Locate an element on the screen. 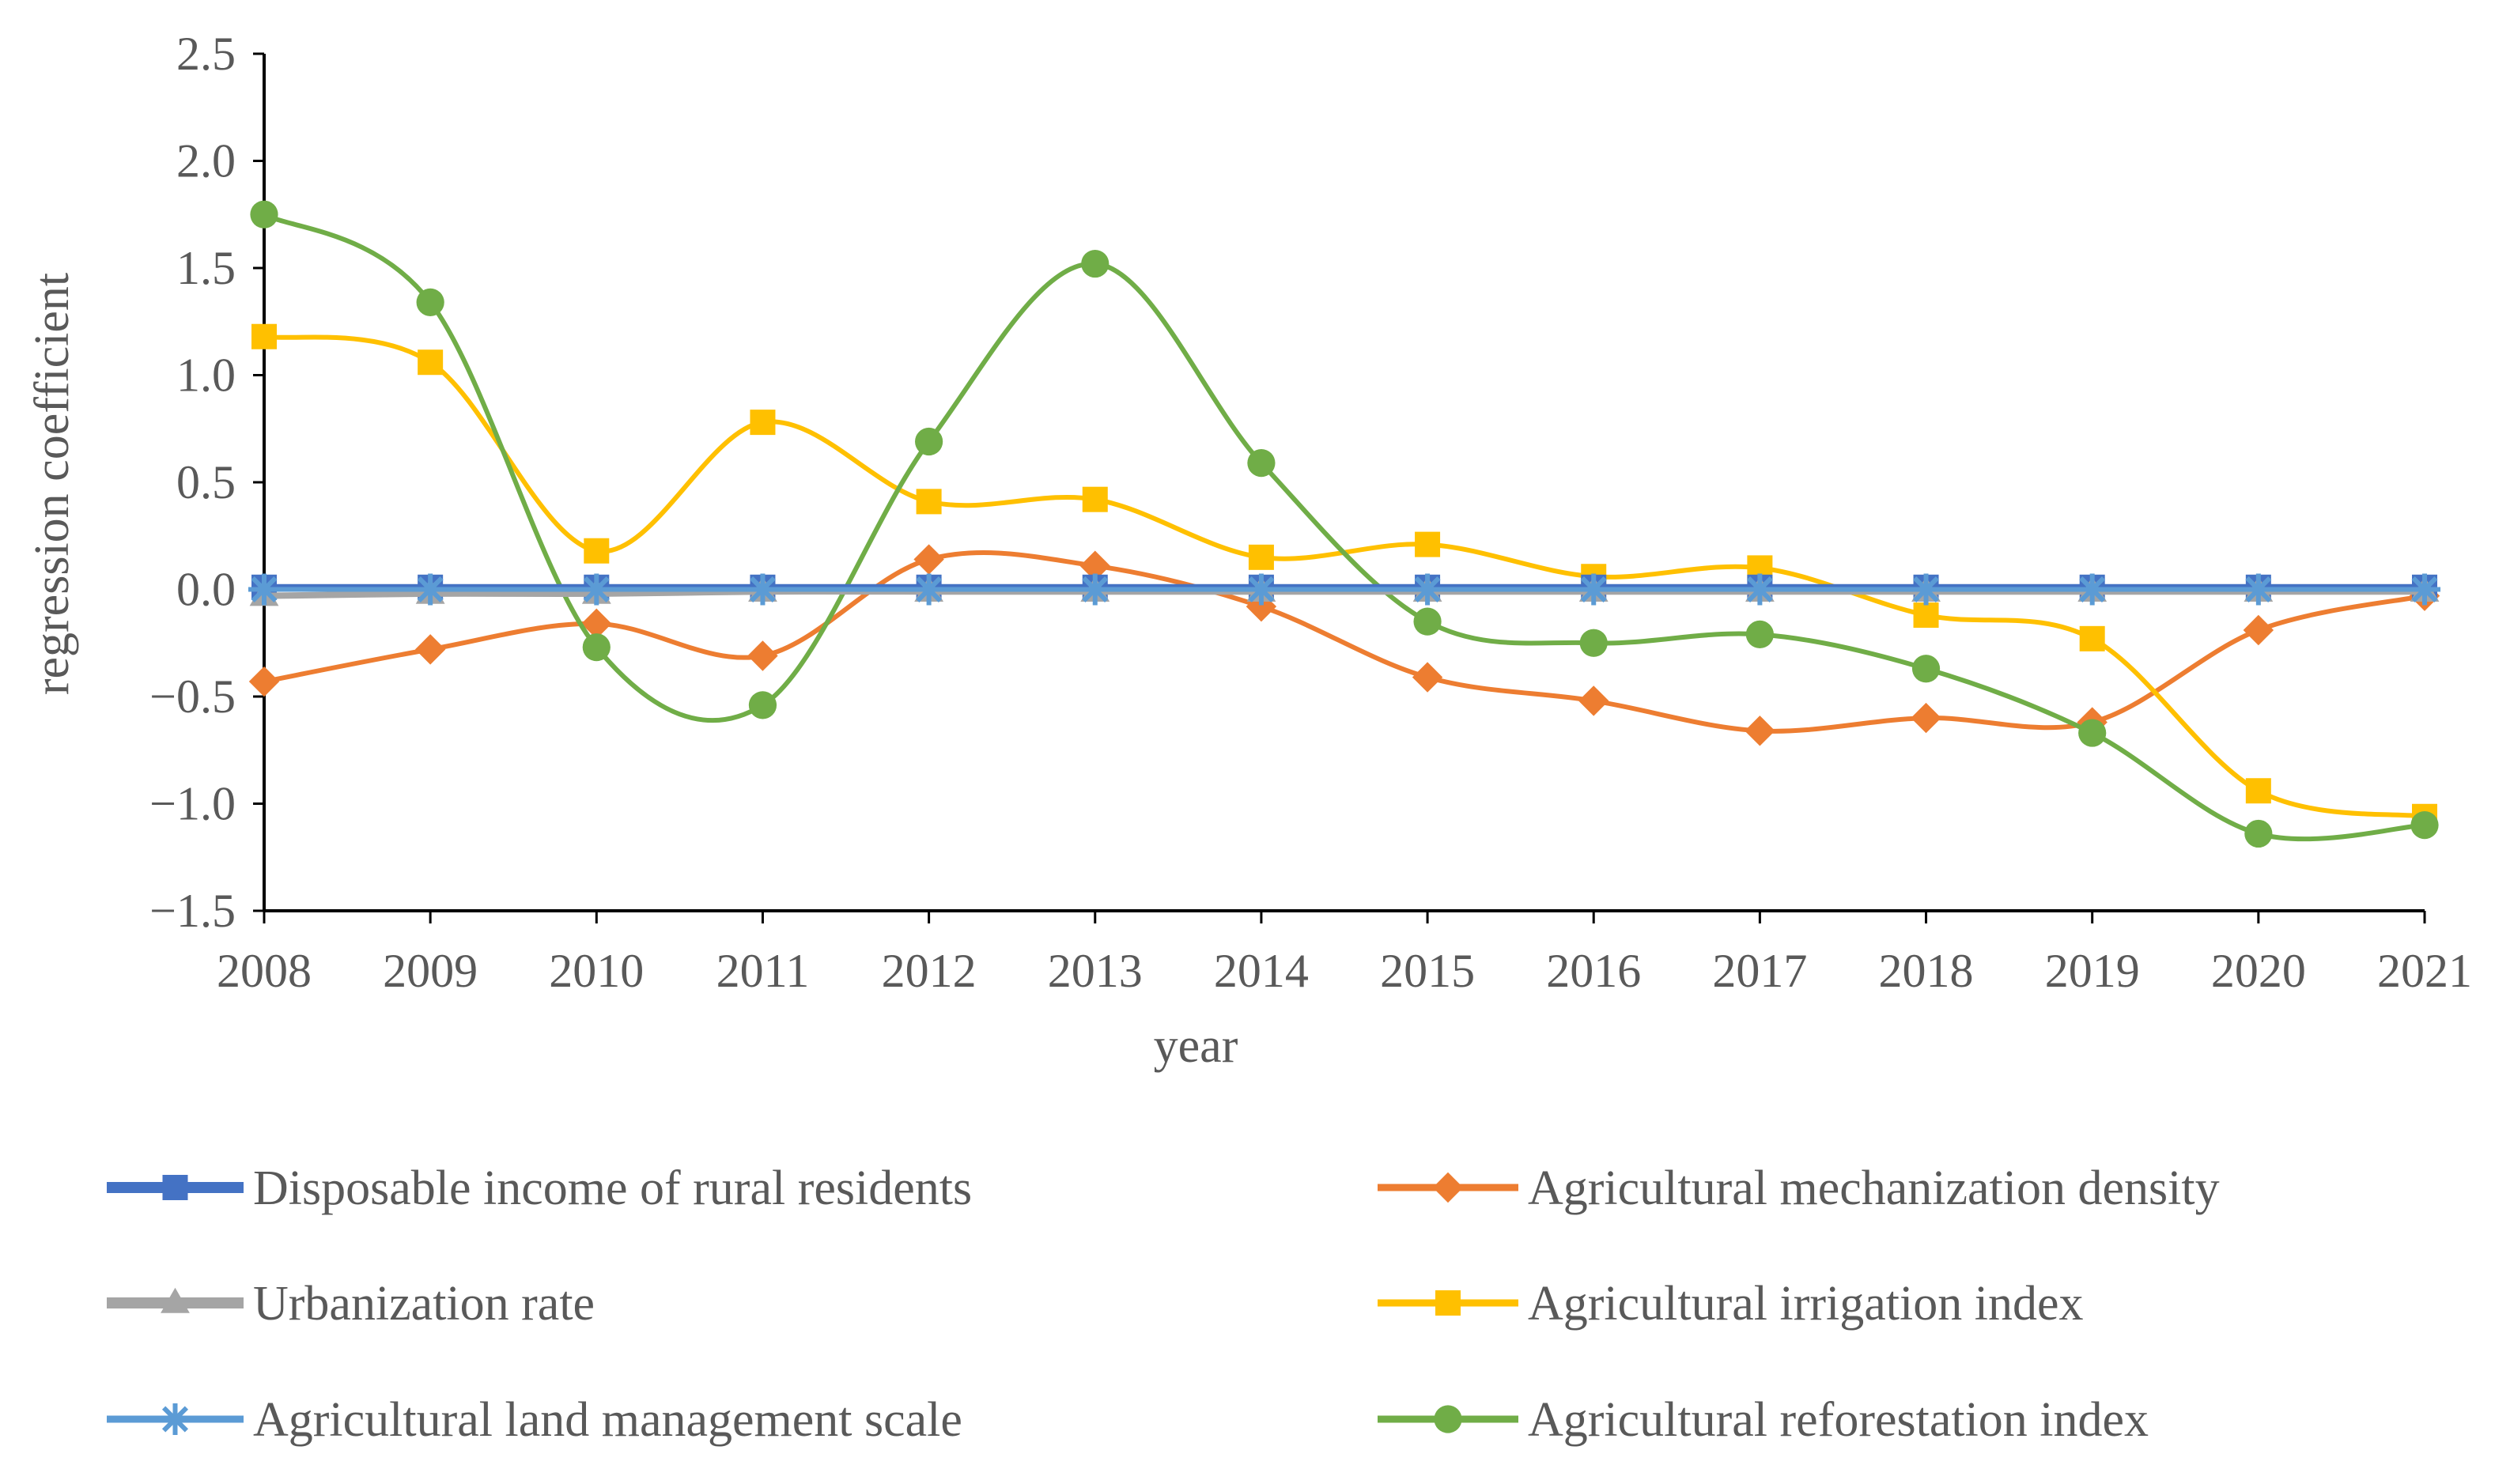 The height and width of the screenshot is (1484, 2495). legend-label: Agricultural irrigation index is located at coordinates (1805, 1304).